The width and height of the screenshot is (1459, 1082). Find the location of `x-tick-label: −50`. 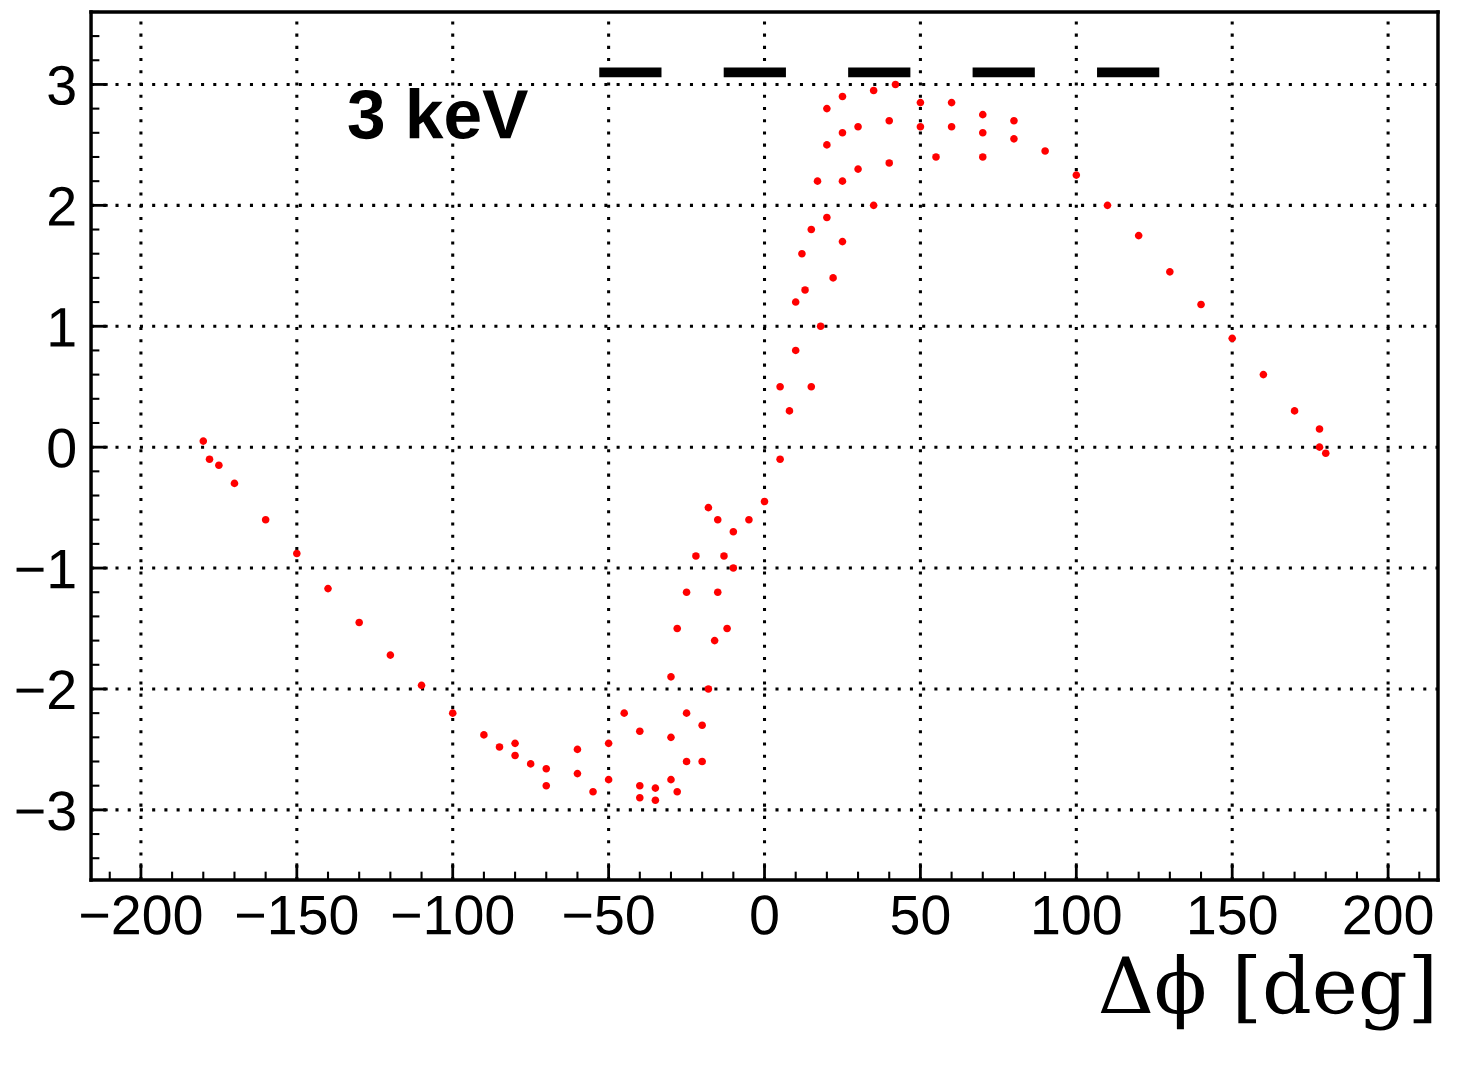

x-tick-label: −50 is located at coordinates (609, 915).